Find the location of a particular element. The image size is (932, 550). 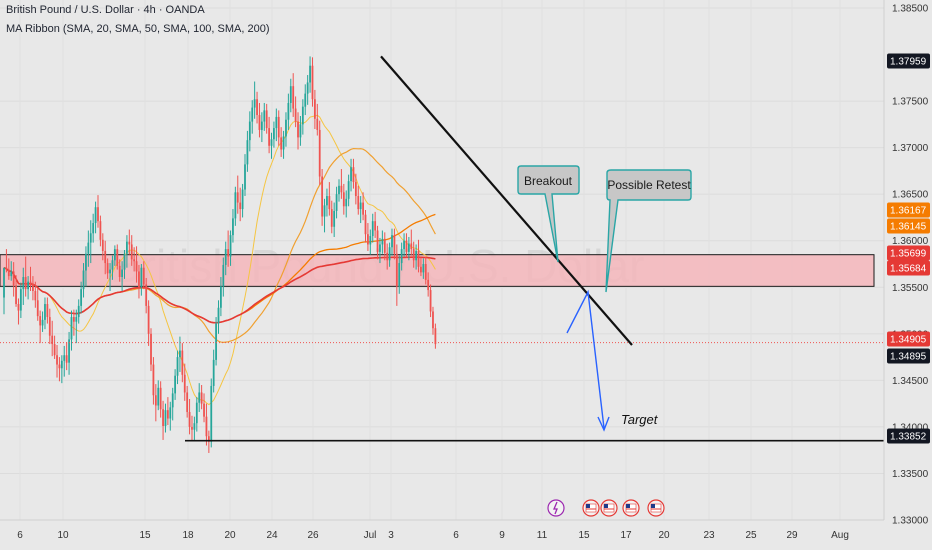

time-tick-label: 24 is located at coordinates (272, 535).